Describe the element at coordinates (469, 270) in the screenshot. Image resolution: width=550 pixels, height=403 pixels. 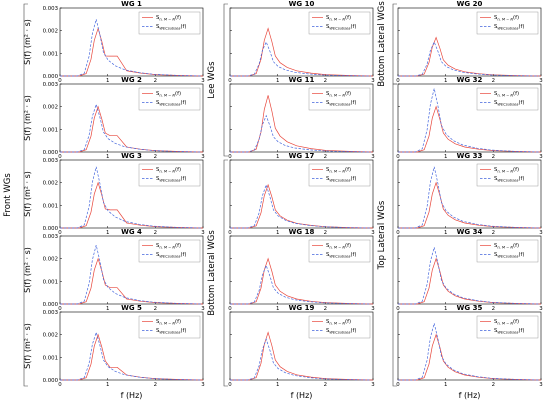
I see `panel-wg34: WG 34 0 1 2 3 Sn, M − N(f) SWECsubsea(f)` at that location.